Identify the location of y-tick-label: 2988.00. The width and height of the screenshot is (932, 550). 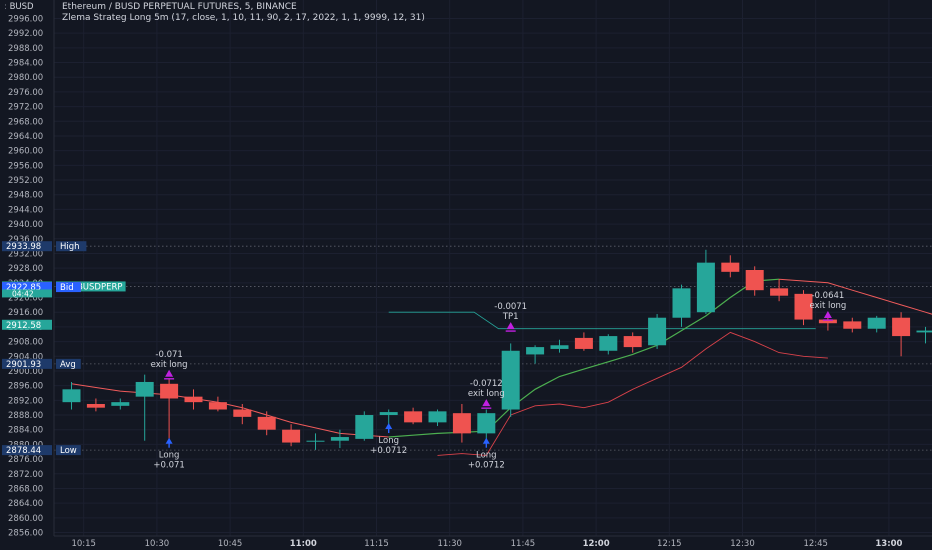
(25, 49).